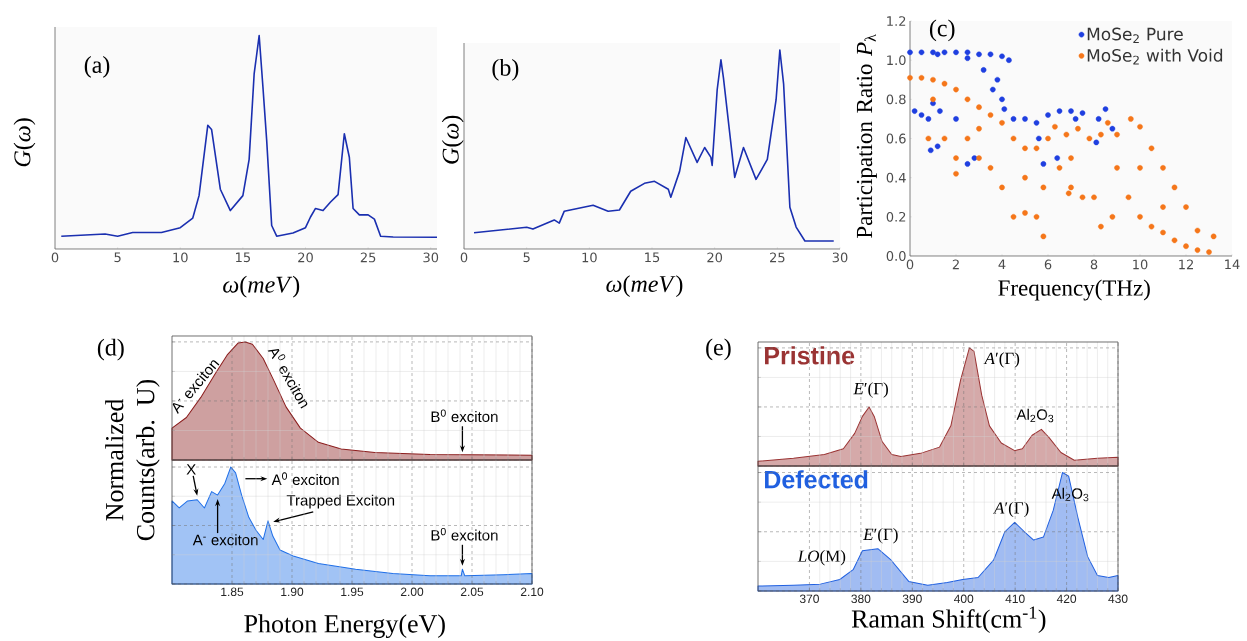 The width and height of the screenshot is (1247, 641). What do you see at coordinates (896, 21) in the screenshot?
I see `y-tick-label: 1.2` at bounding box center [896, 21].